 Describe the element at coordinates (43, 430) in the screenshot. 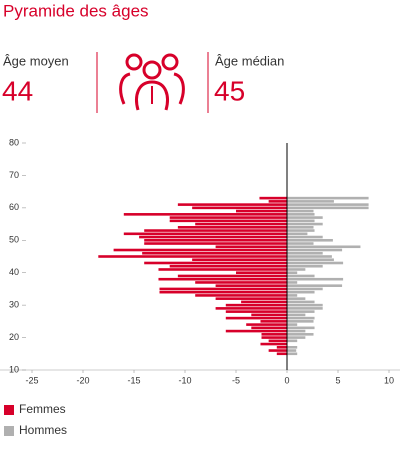

I see `legend-label: Hommes` at that location.